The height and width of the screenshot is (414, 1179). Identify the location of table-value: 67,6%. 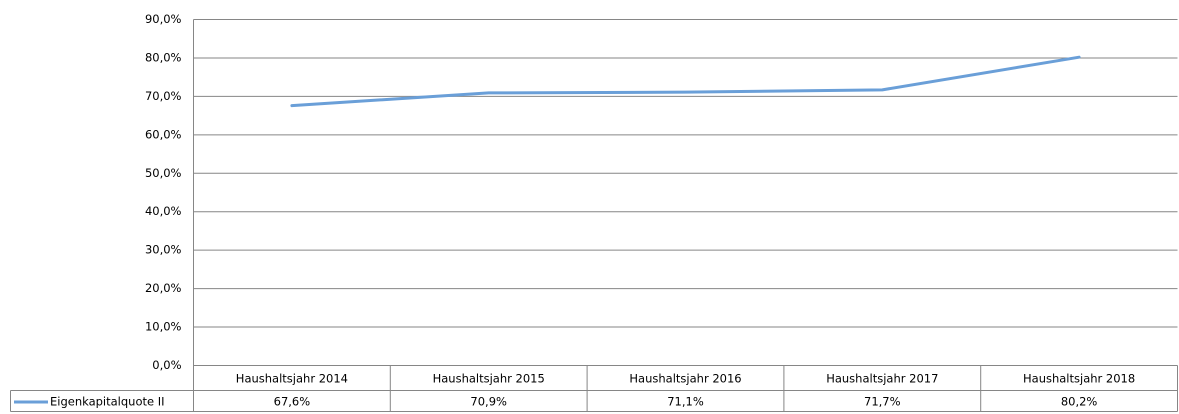
(292, 402).